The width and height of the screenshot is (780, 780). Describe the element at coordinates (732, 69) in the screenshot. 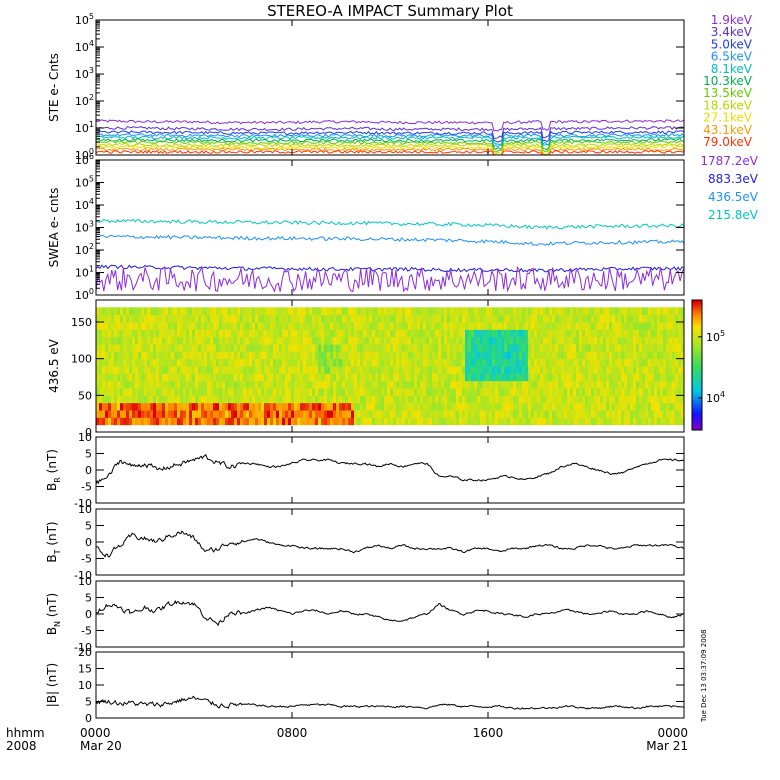

I see `ste-legend-8.1keV: 8.1keV` at that location.